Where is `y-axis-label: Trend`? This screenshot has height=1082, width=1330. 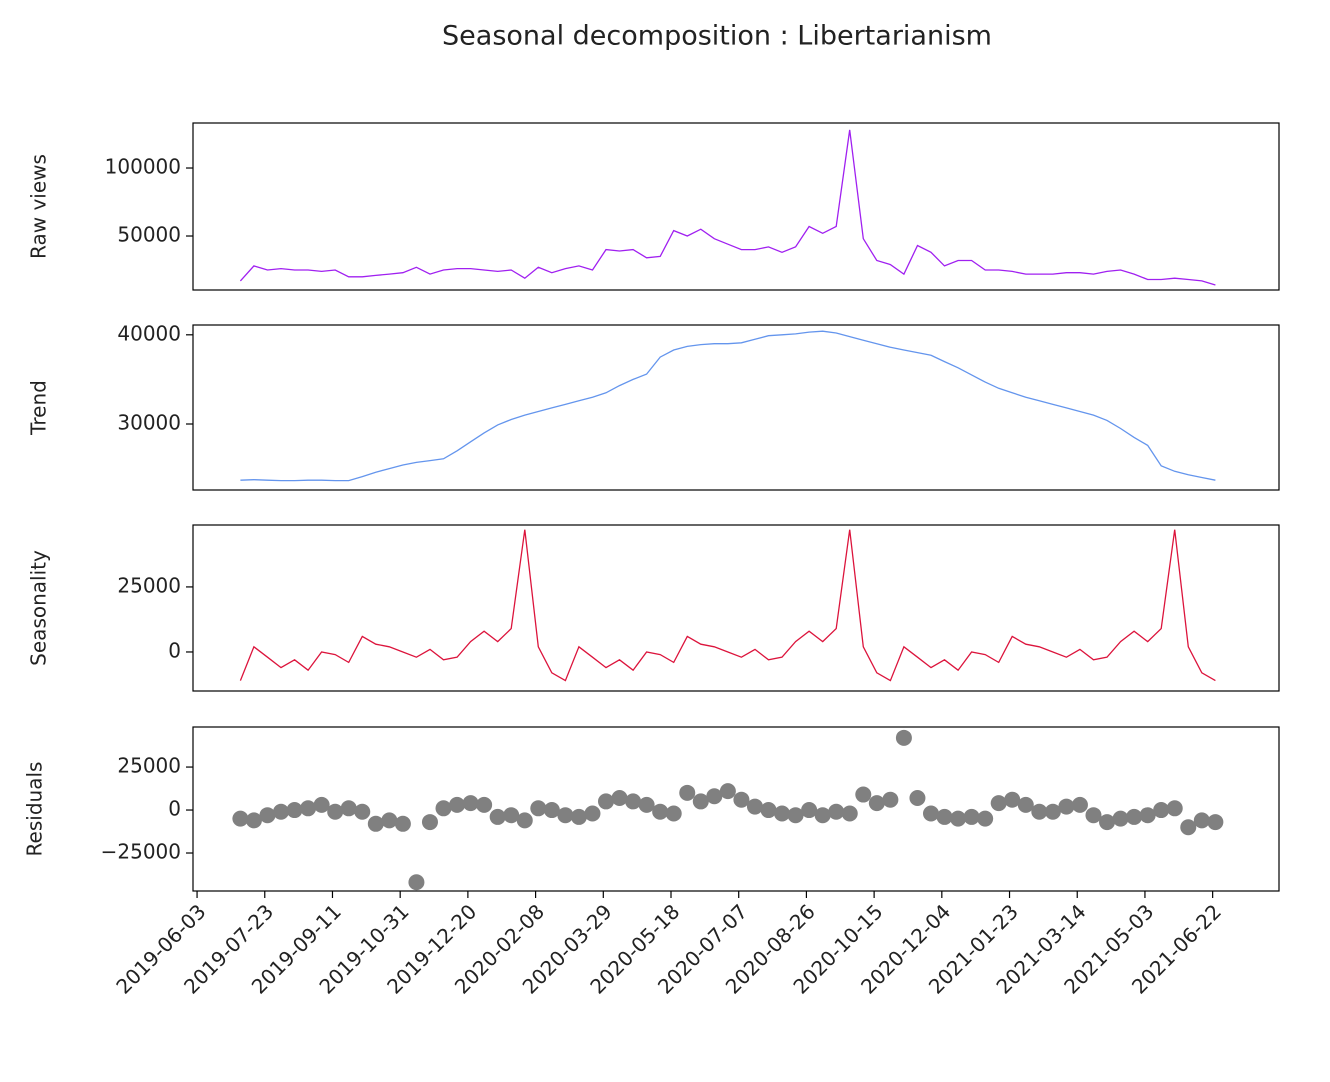
y-axis-label: Trend is located at coordinates (39, 408).